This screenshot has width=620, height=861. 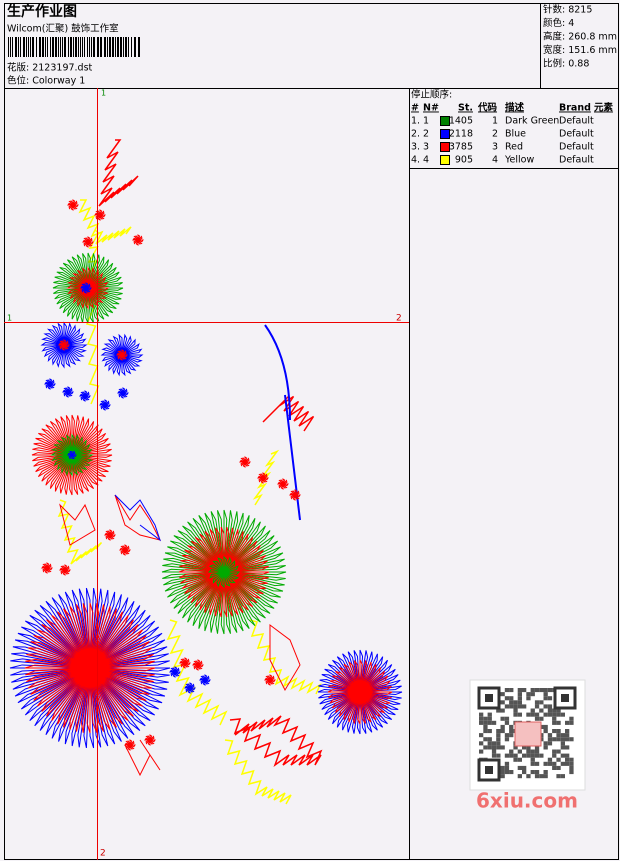 What do you see at coordinates (519, 160) in the screenshot?
I see `row-description: Yellow` at bounding box center [519, 160].